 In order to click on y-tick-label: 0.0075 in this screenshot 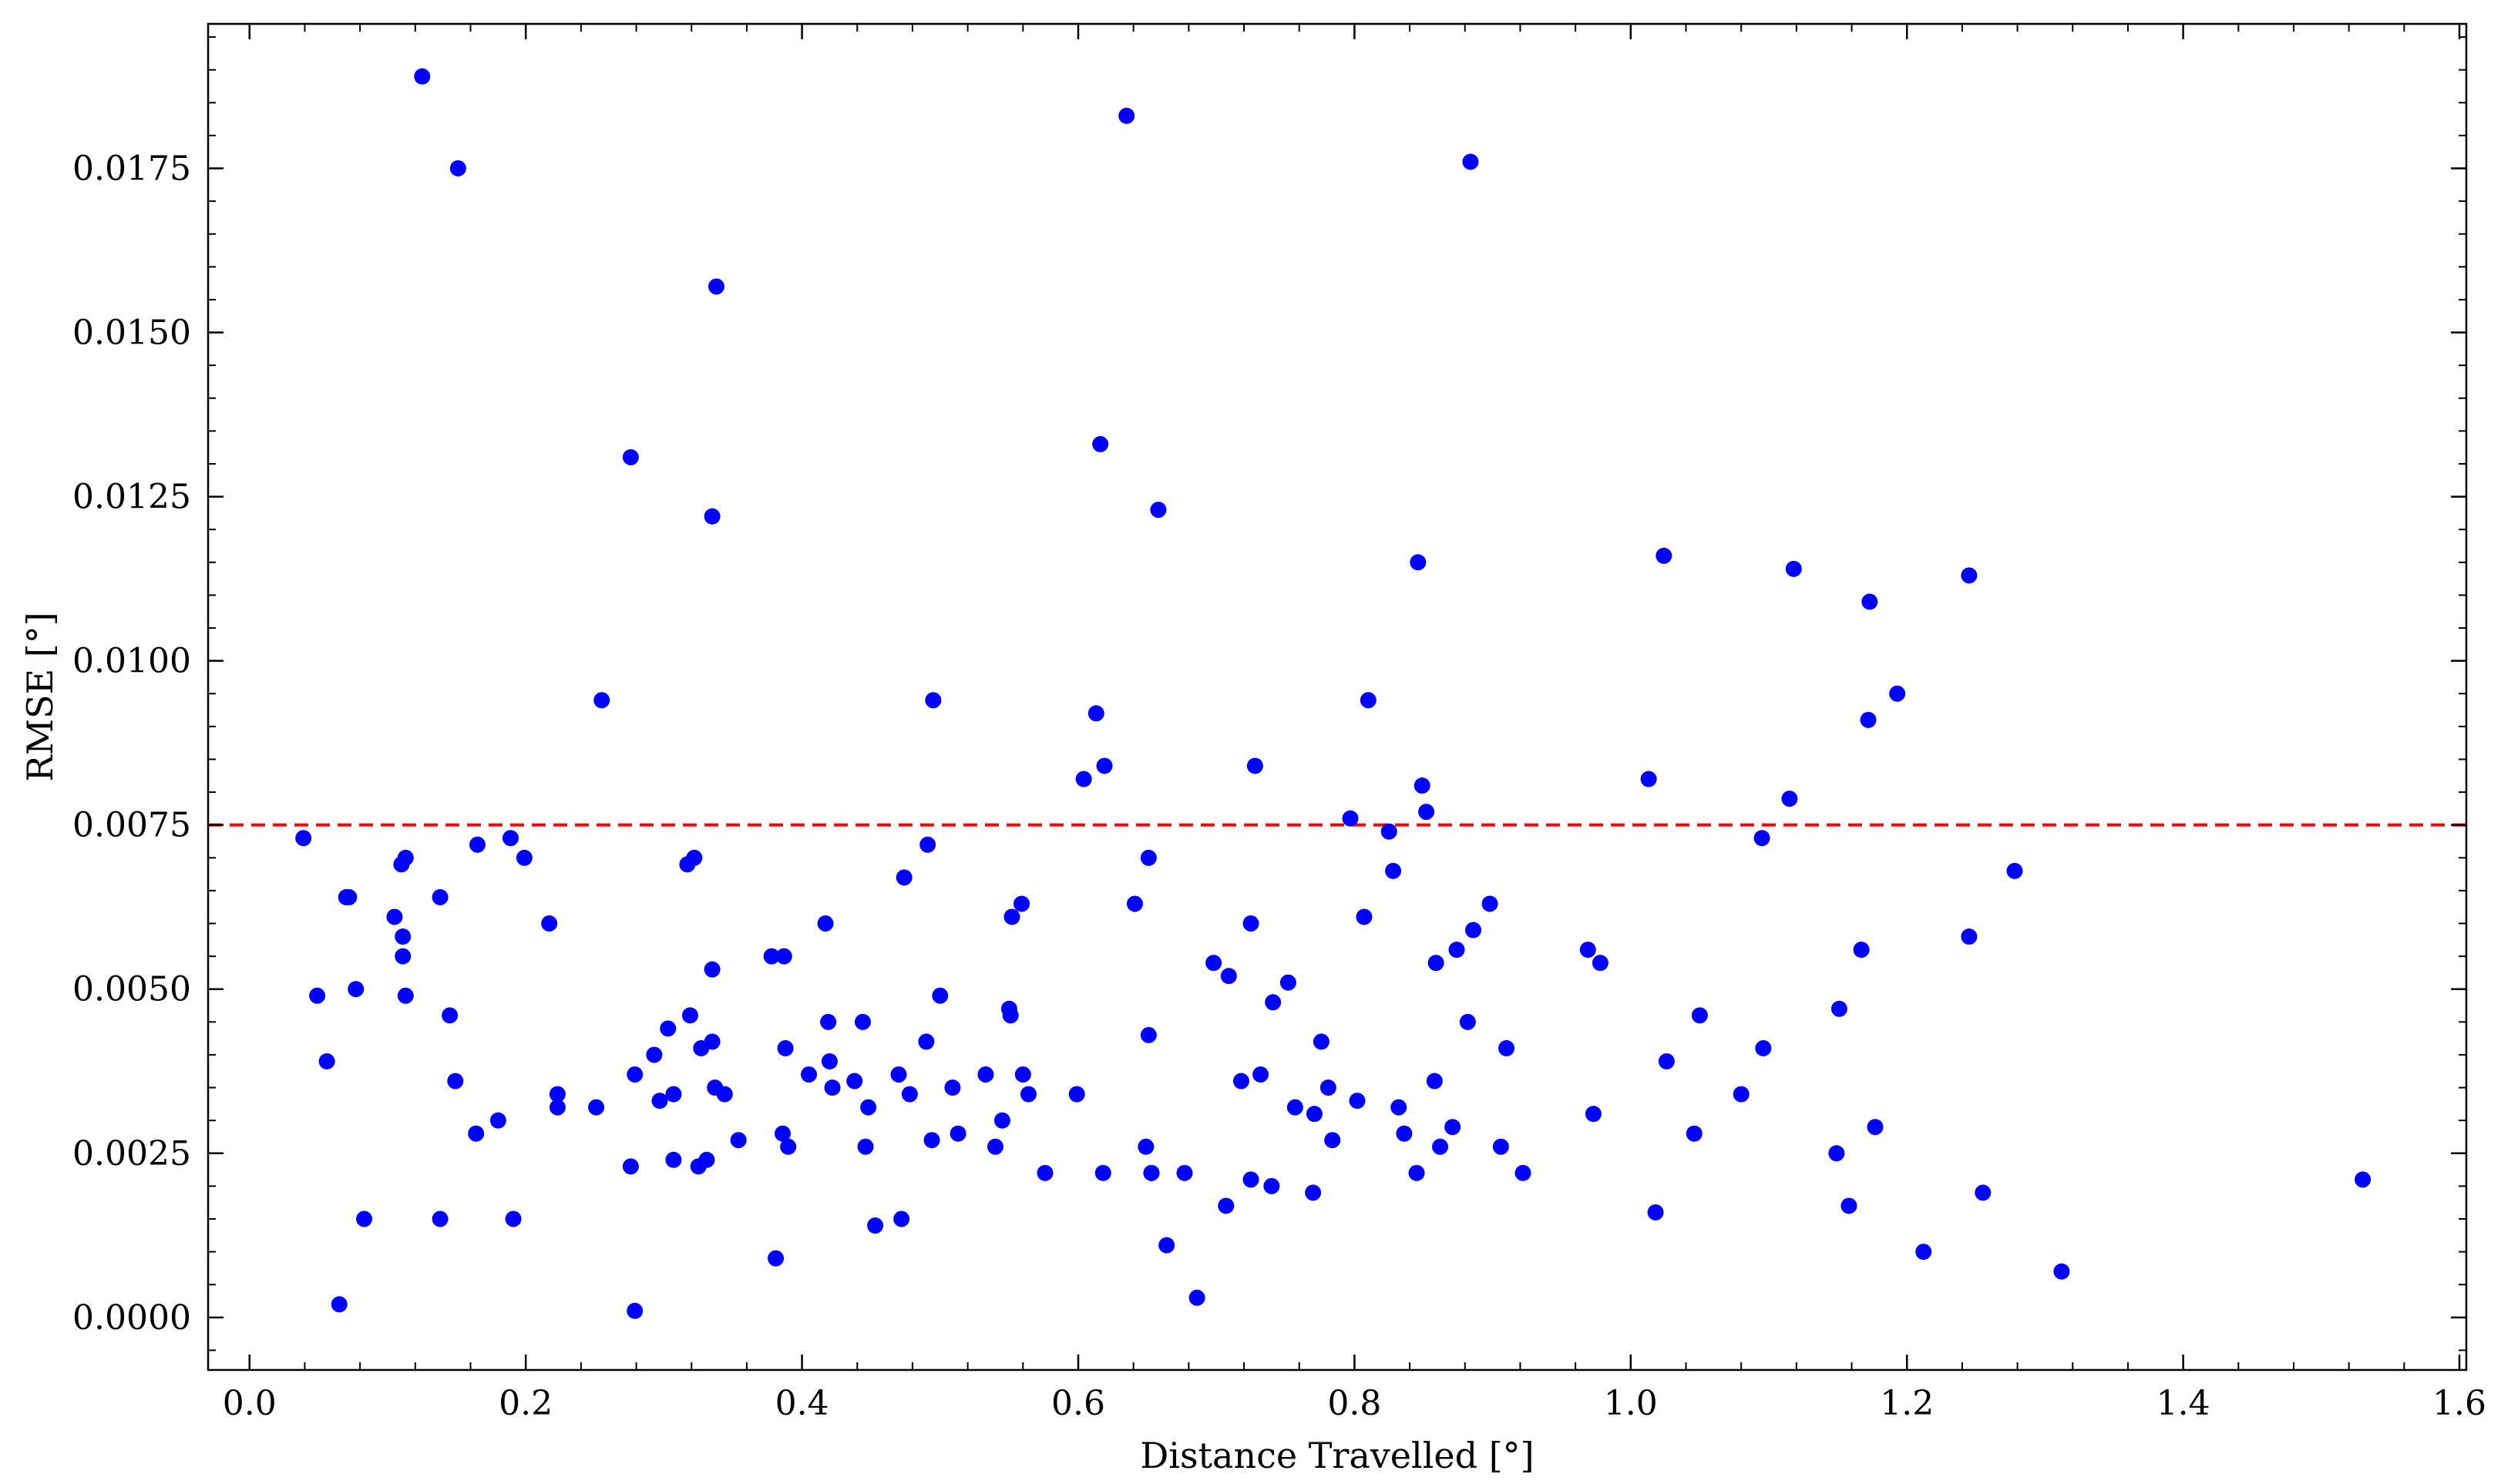, I will do `click(131, 825)`.